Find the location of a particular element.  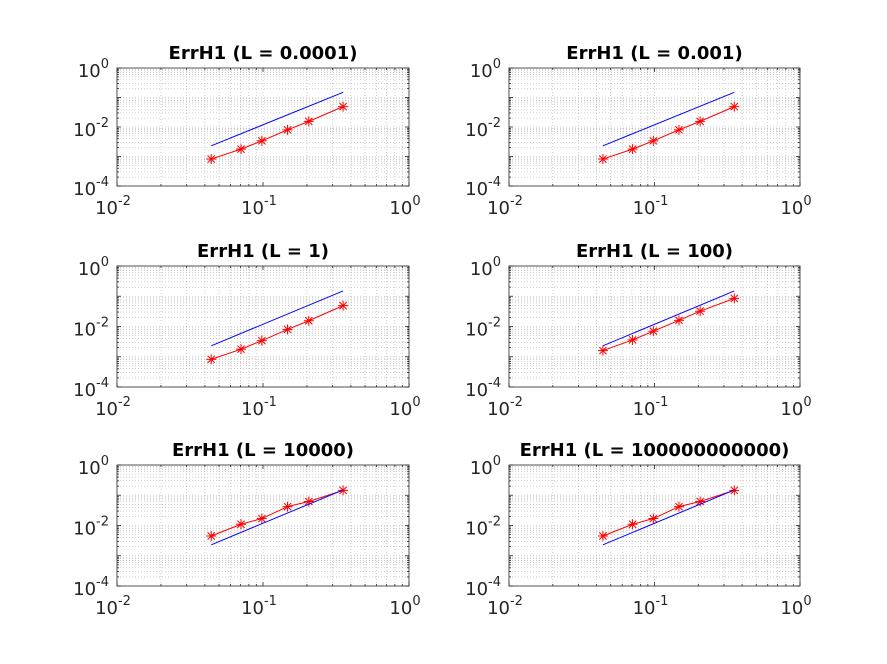

x-tick-label: 10⁻¹ is located at coordinates (259, 206).